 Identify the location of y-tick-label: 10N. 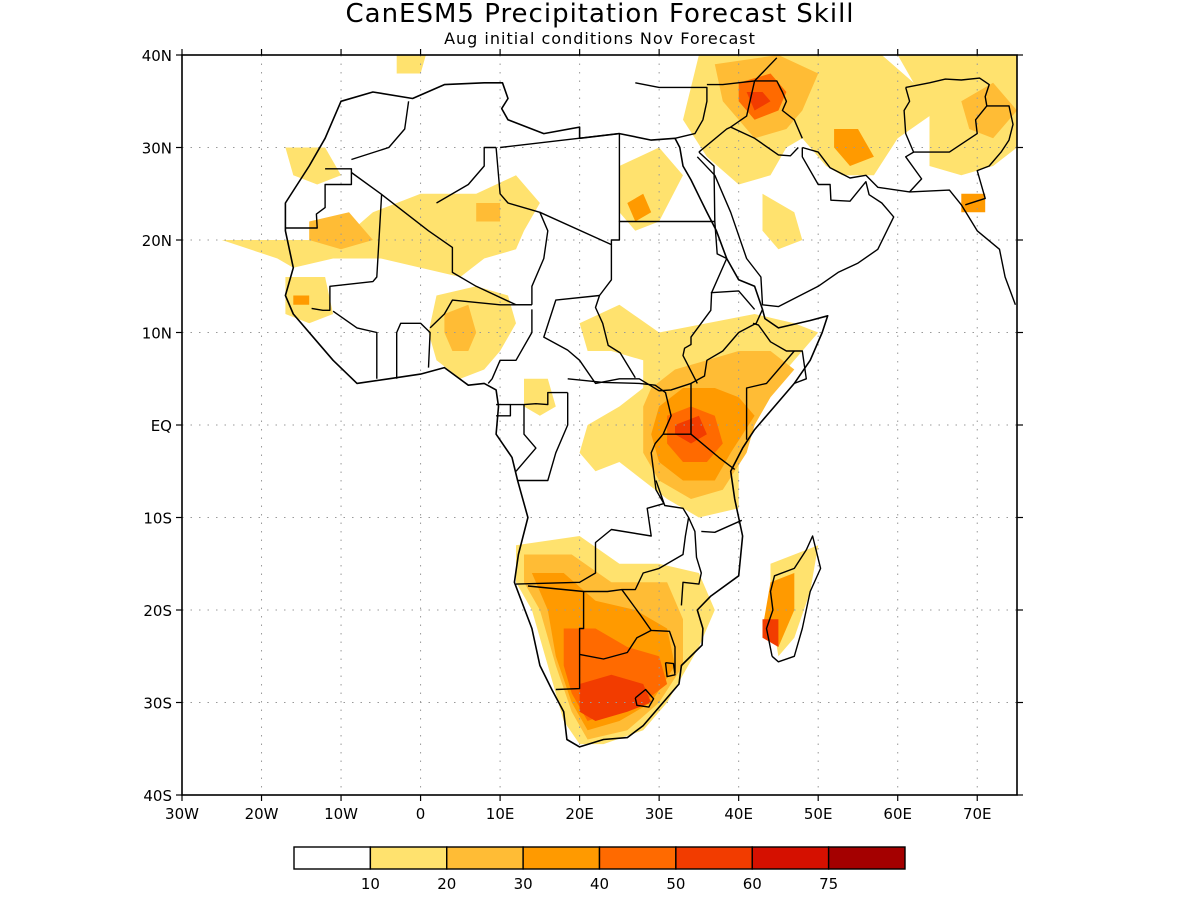
(157, 334).